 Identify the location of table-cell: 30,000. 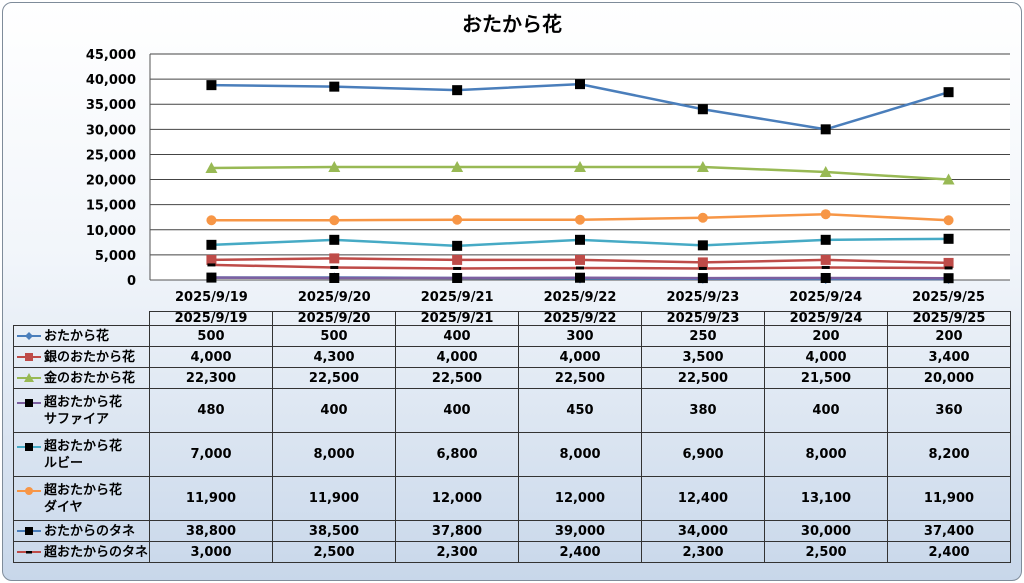
(826, 531).